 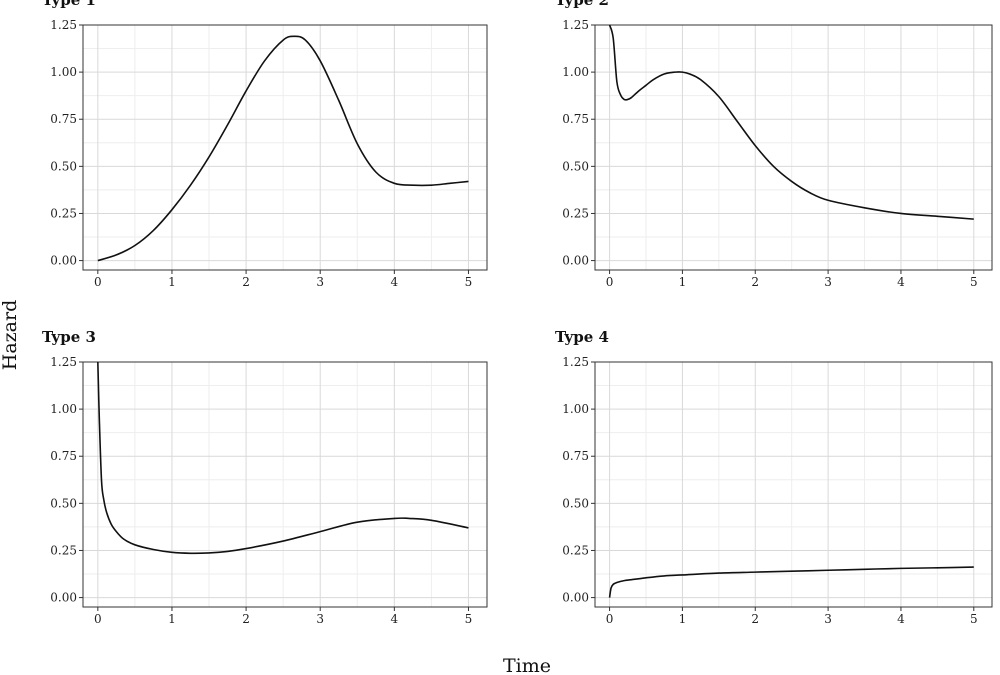 I want to click on panel-title: Type 2, so click(x=582, y=4).